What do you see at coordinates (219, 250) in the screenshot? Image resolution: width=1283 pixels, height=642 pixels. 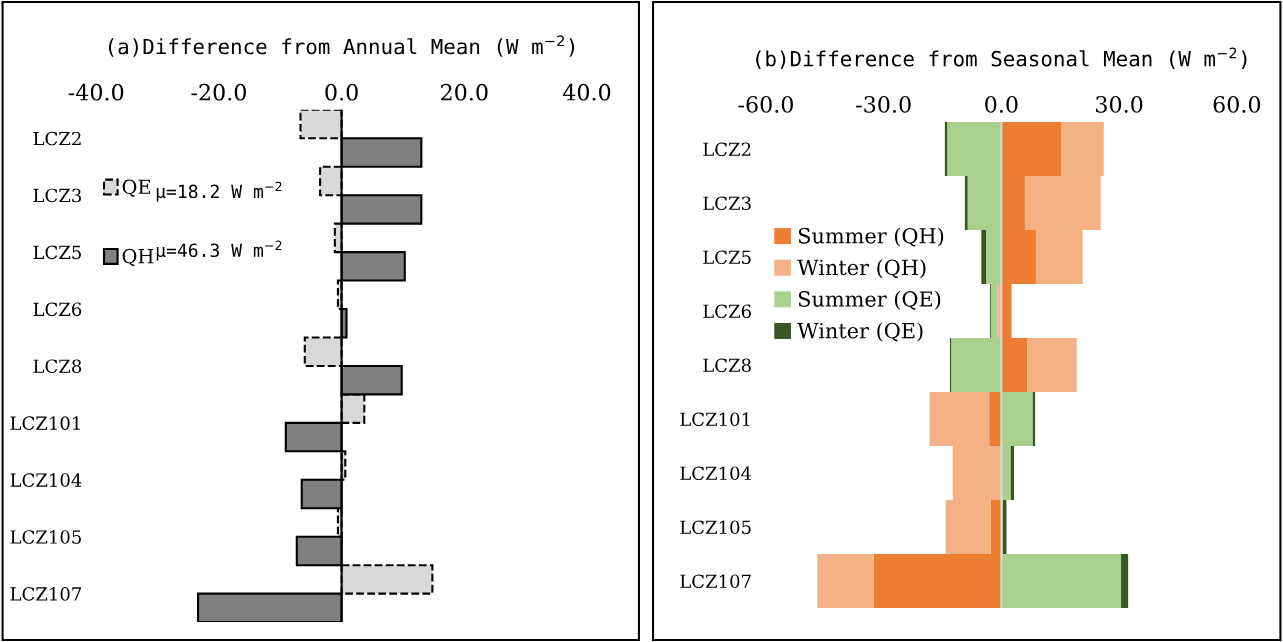 I see `annotation: μ=46.3 W m$^{−2}$` at bounding box center [219, 250].